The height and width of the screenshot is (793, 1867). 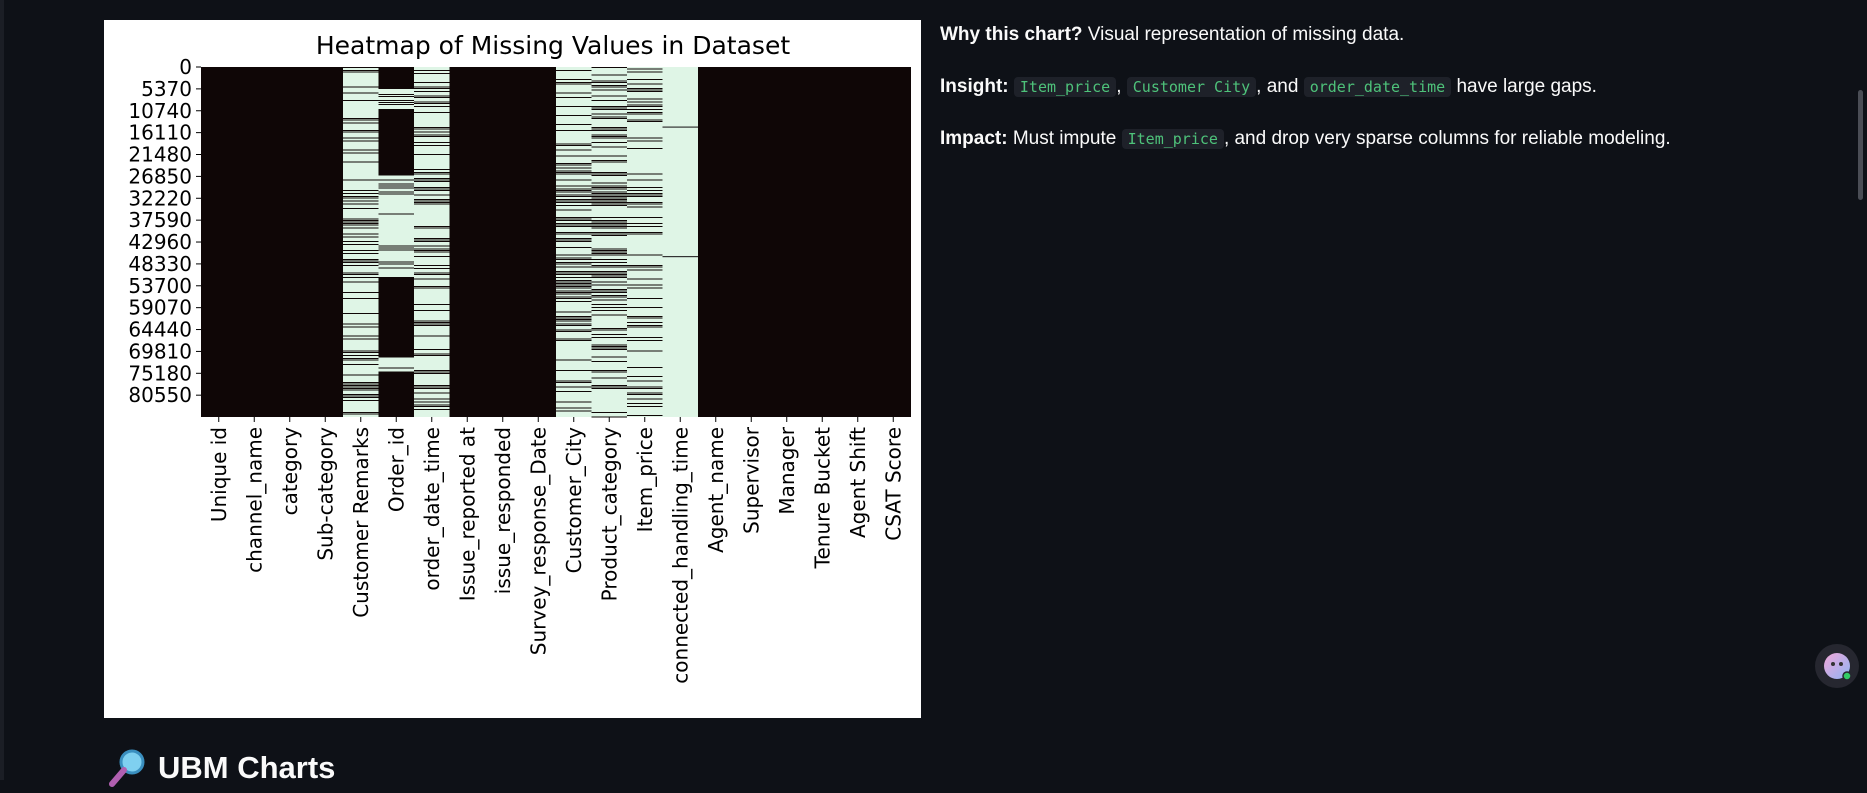 I want to click on impact-code-item-price: Item_price, so click(x=1172, y=139).